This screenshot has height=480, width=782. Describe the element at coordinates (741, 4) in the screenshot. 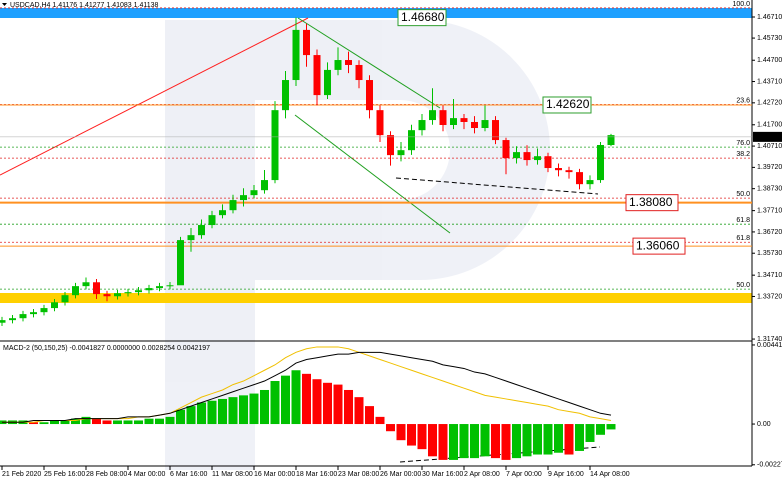

I see `fib-label: 100.0` at that location.